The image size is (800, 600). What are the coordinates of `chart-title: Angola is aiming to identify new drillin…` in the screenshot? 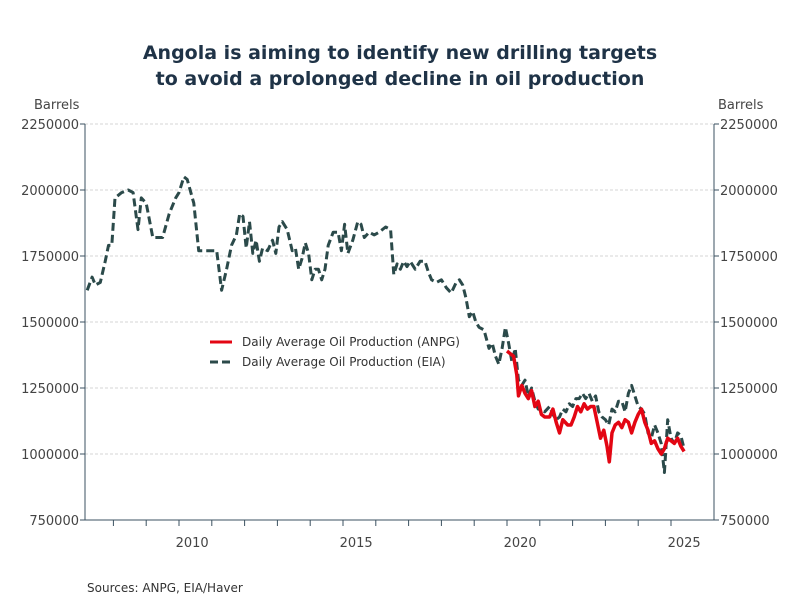 It's located at (400, 66).